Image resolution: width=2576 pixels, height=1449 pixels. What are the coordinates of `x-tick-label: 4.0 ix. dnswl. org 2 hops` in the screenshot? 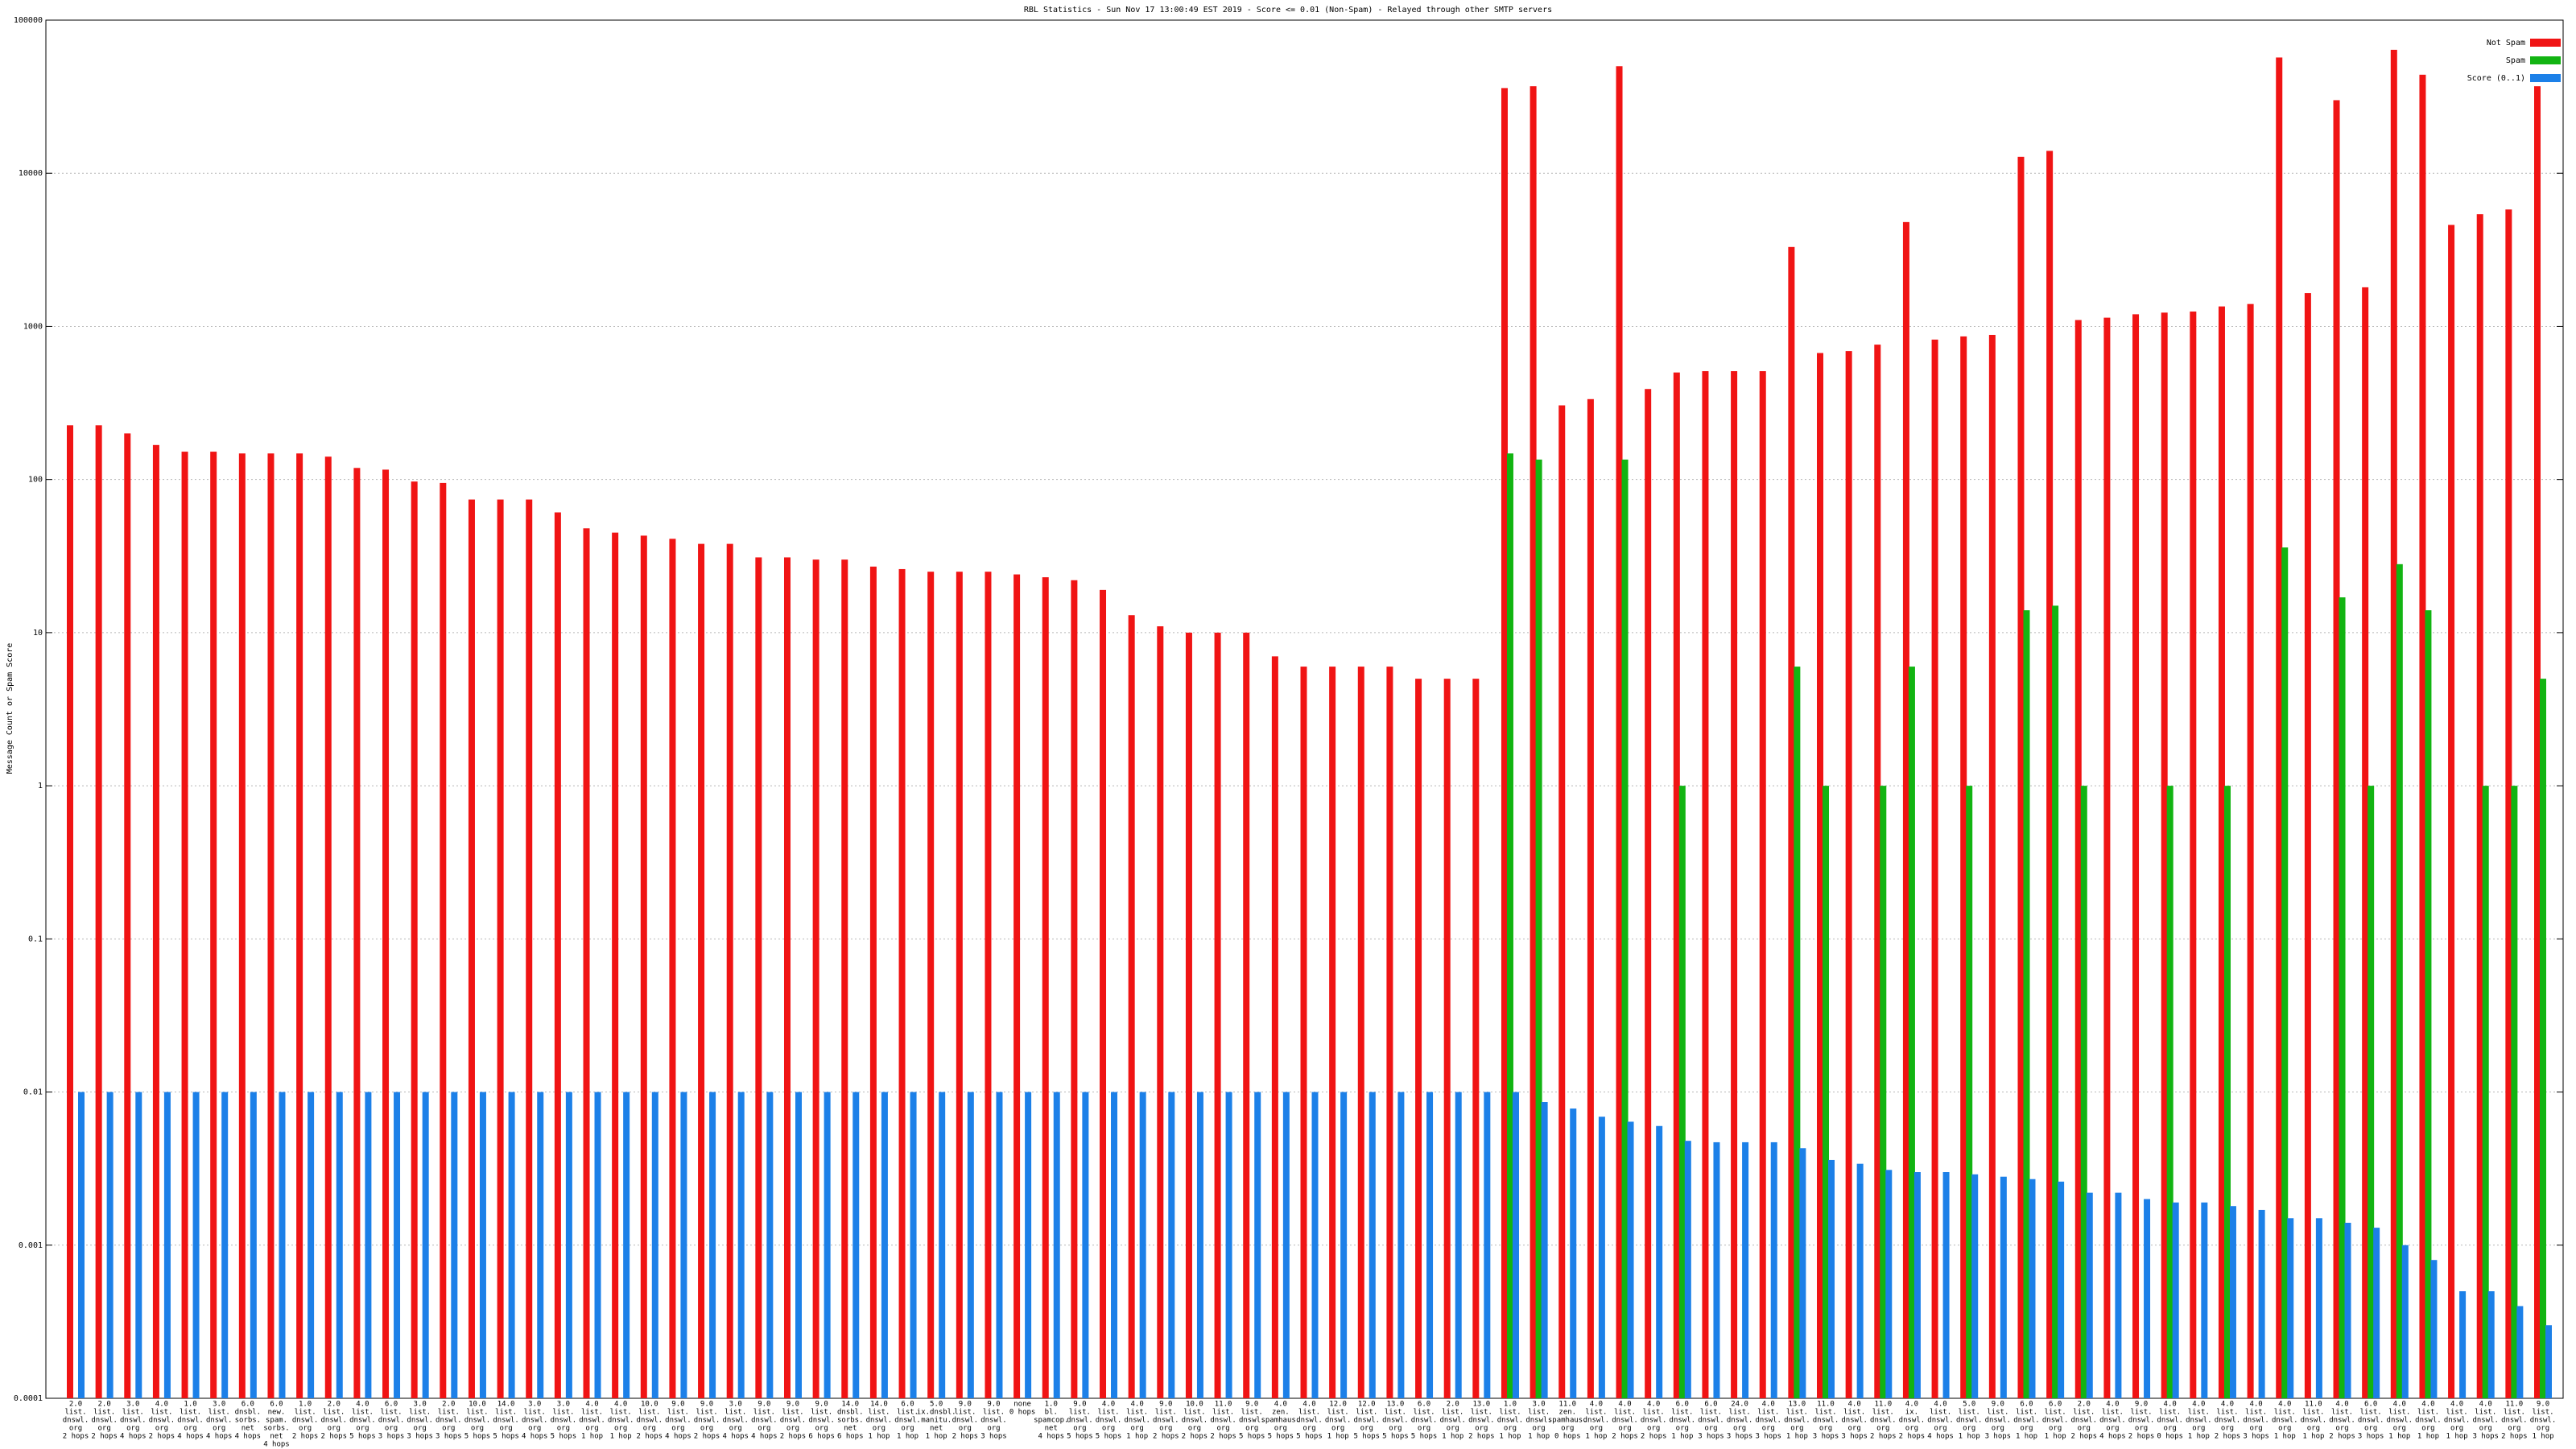 It's located at (1912, 1421).